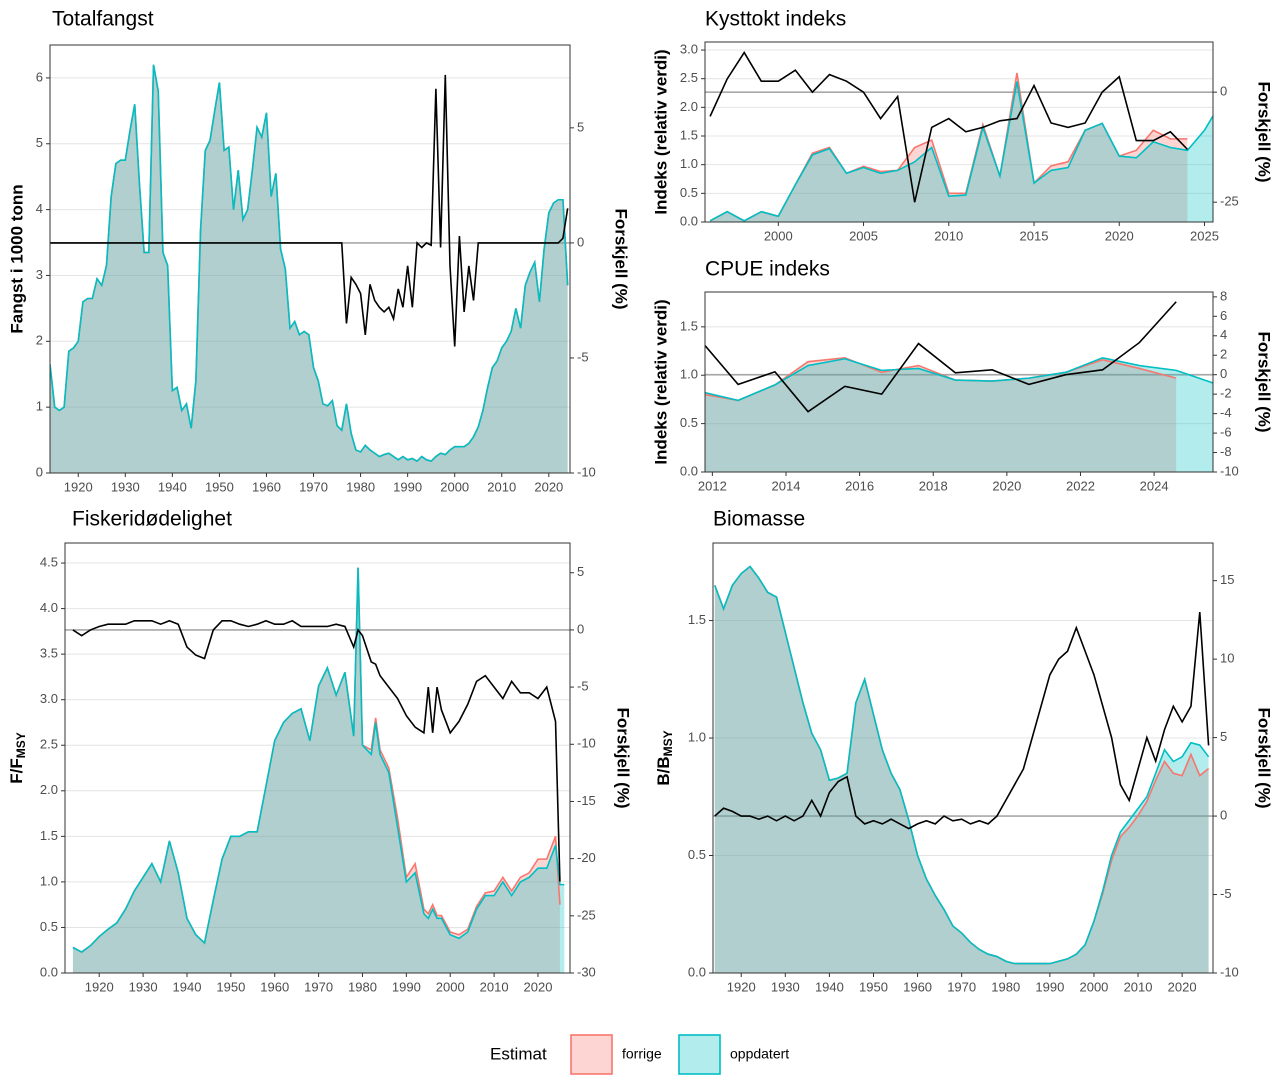 The image size is (1283, 1075). Describe the element at coordinates (775, 19) in the screenshot. I see `chart-title: Kysttokt indeks` at that location.